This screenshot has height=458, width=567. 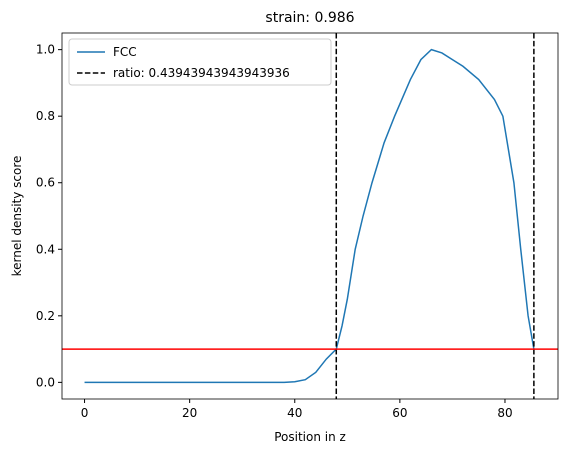 I want to click on y-tick-label: 0.2, so click(x=45, y=316).